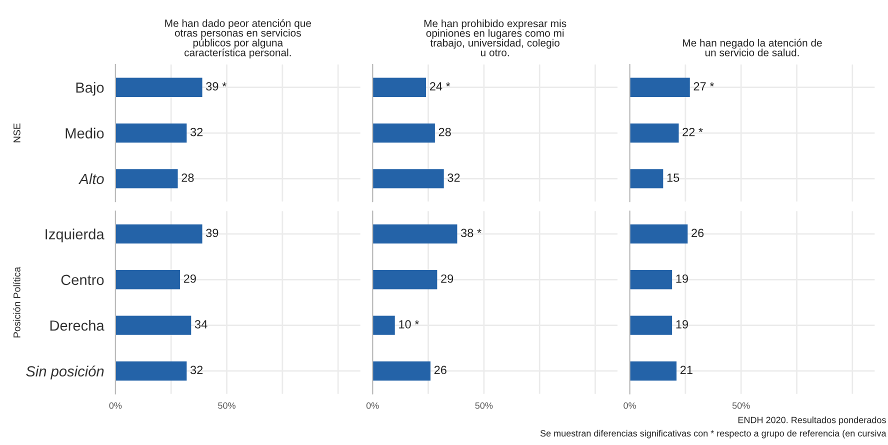  What do you see at coordinates (212, 233) in the screenshot?
I see `data-label: 39` at bounding box center [212, 233].